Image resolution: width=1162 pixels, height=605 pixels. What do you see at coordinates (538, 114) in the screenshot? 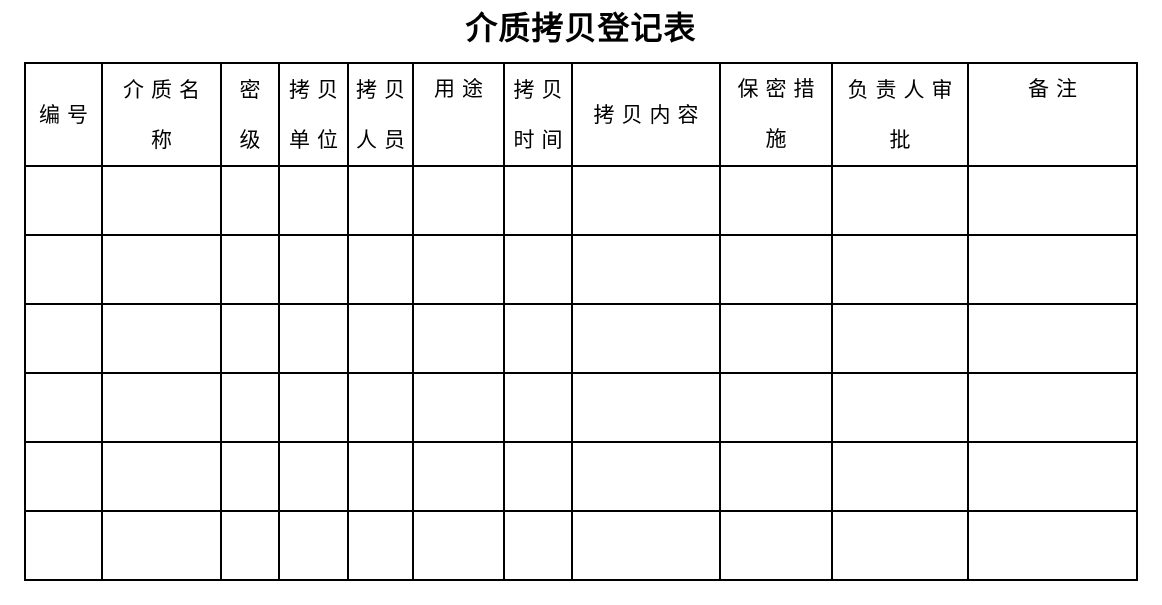
I see `header-copy-time: 拷贝 时间` at bounding box center [538, 114].